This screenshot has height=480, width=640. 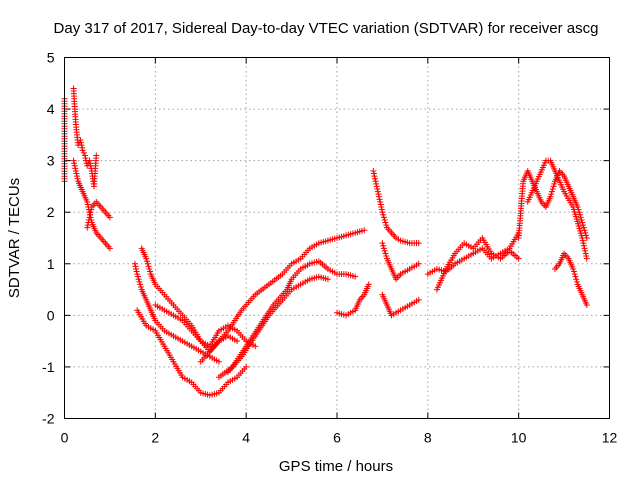 What do you see at coordinates (428, 438) in the screenshot?
I see `x-tick-label: 8` at bounding box center [428, 438].